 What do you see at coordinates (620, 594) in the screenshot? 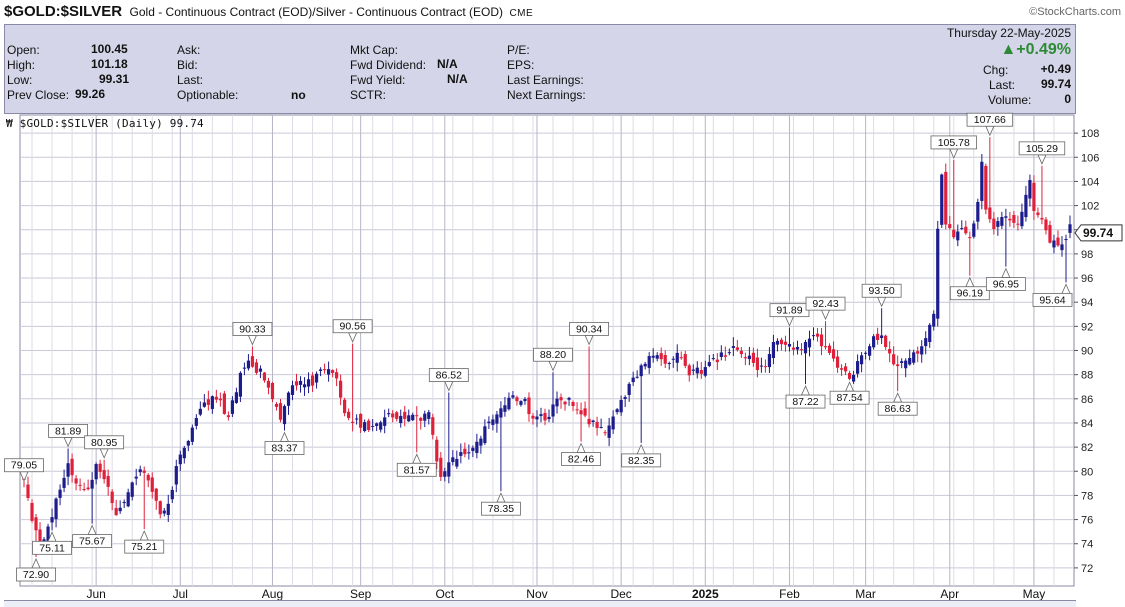
I see `x-tick-label: Dec` at bounding box center [620, 594].